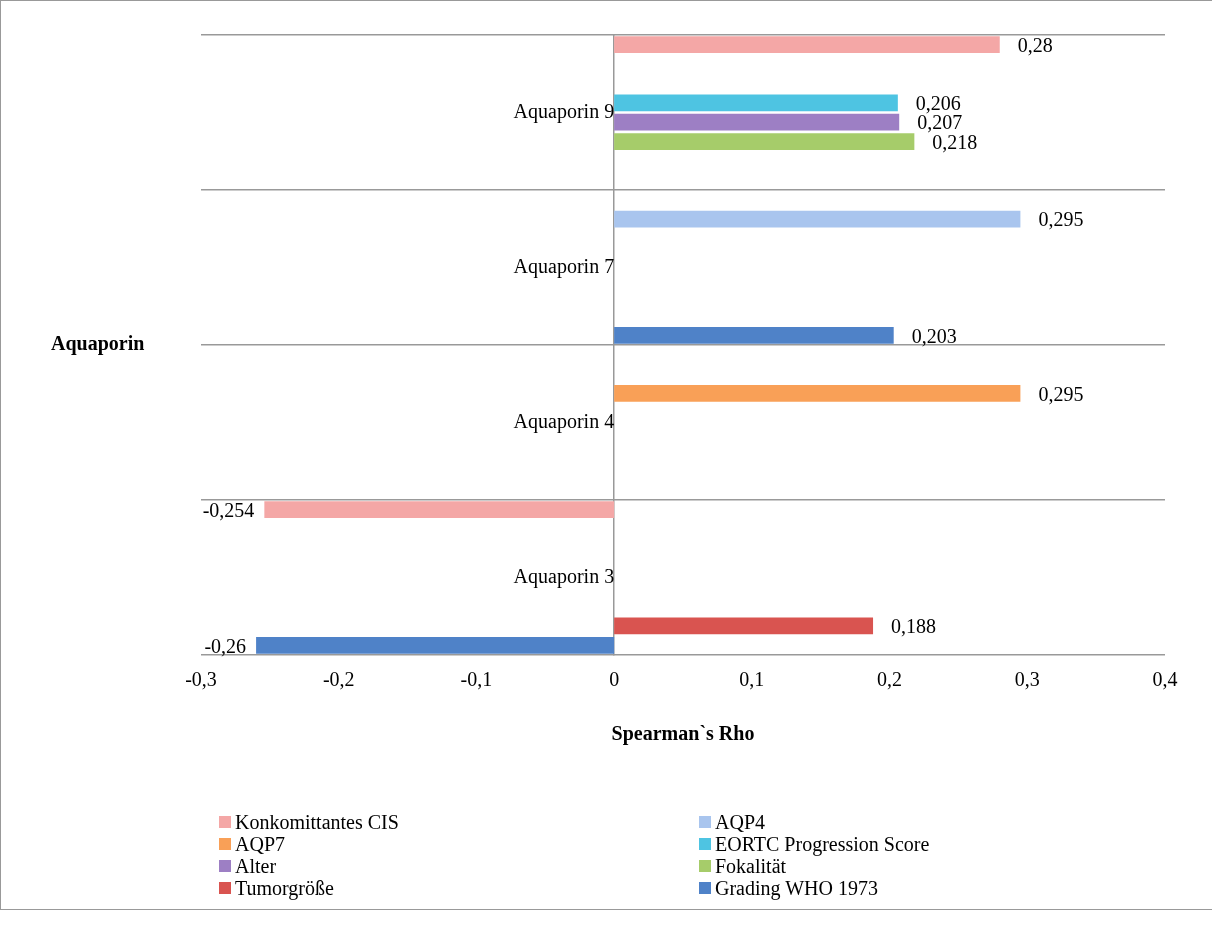 This screenshot has width=1213, height=952. What do you see at coordinates (284, 888) in the screenshot?
I see `legend-label: Tumorgröße` at bounding box center [284, 888].